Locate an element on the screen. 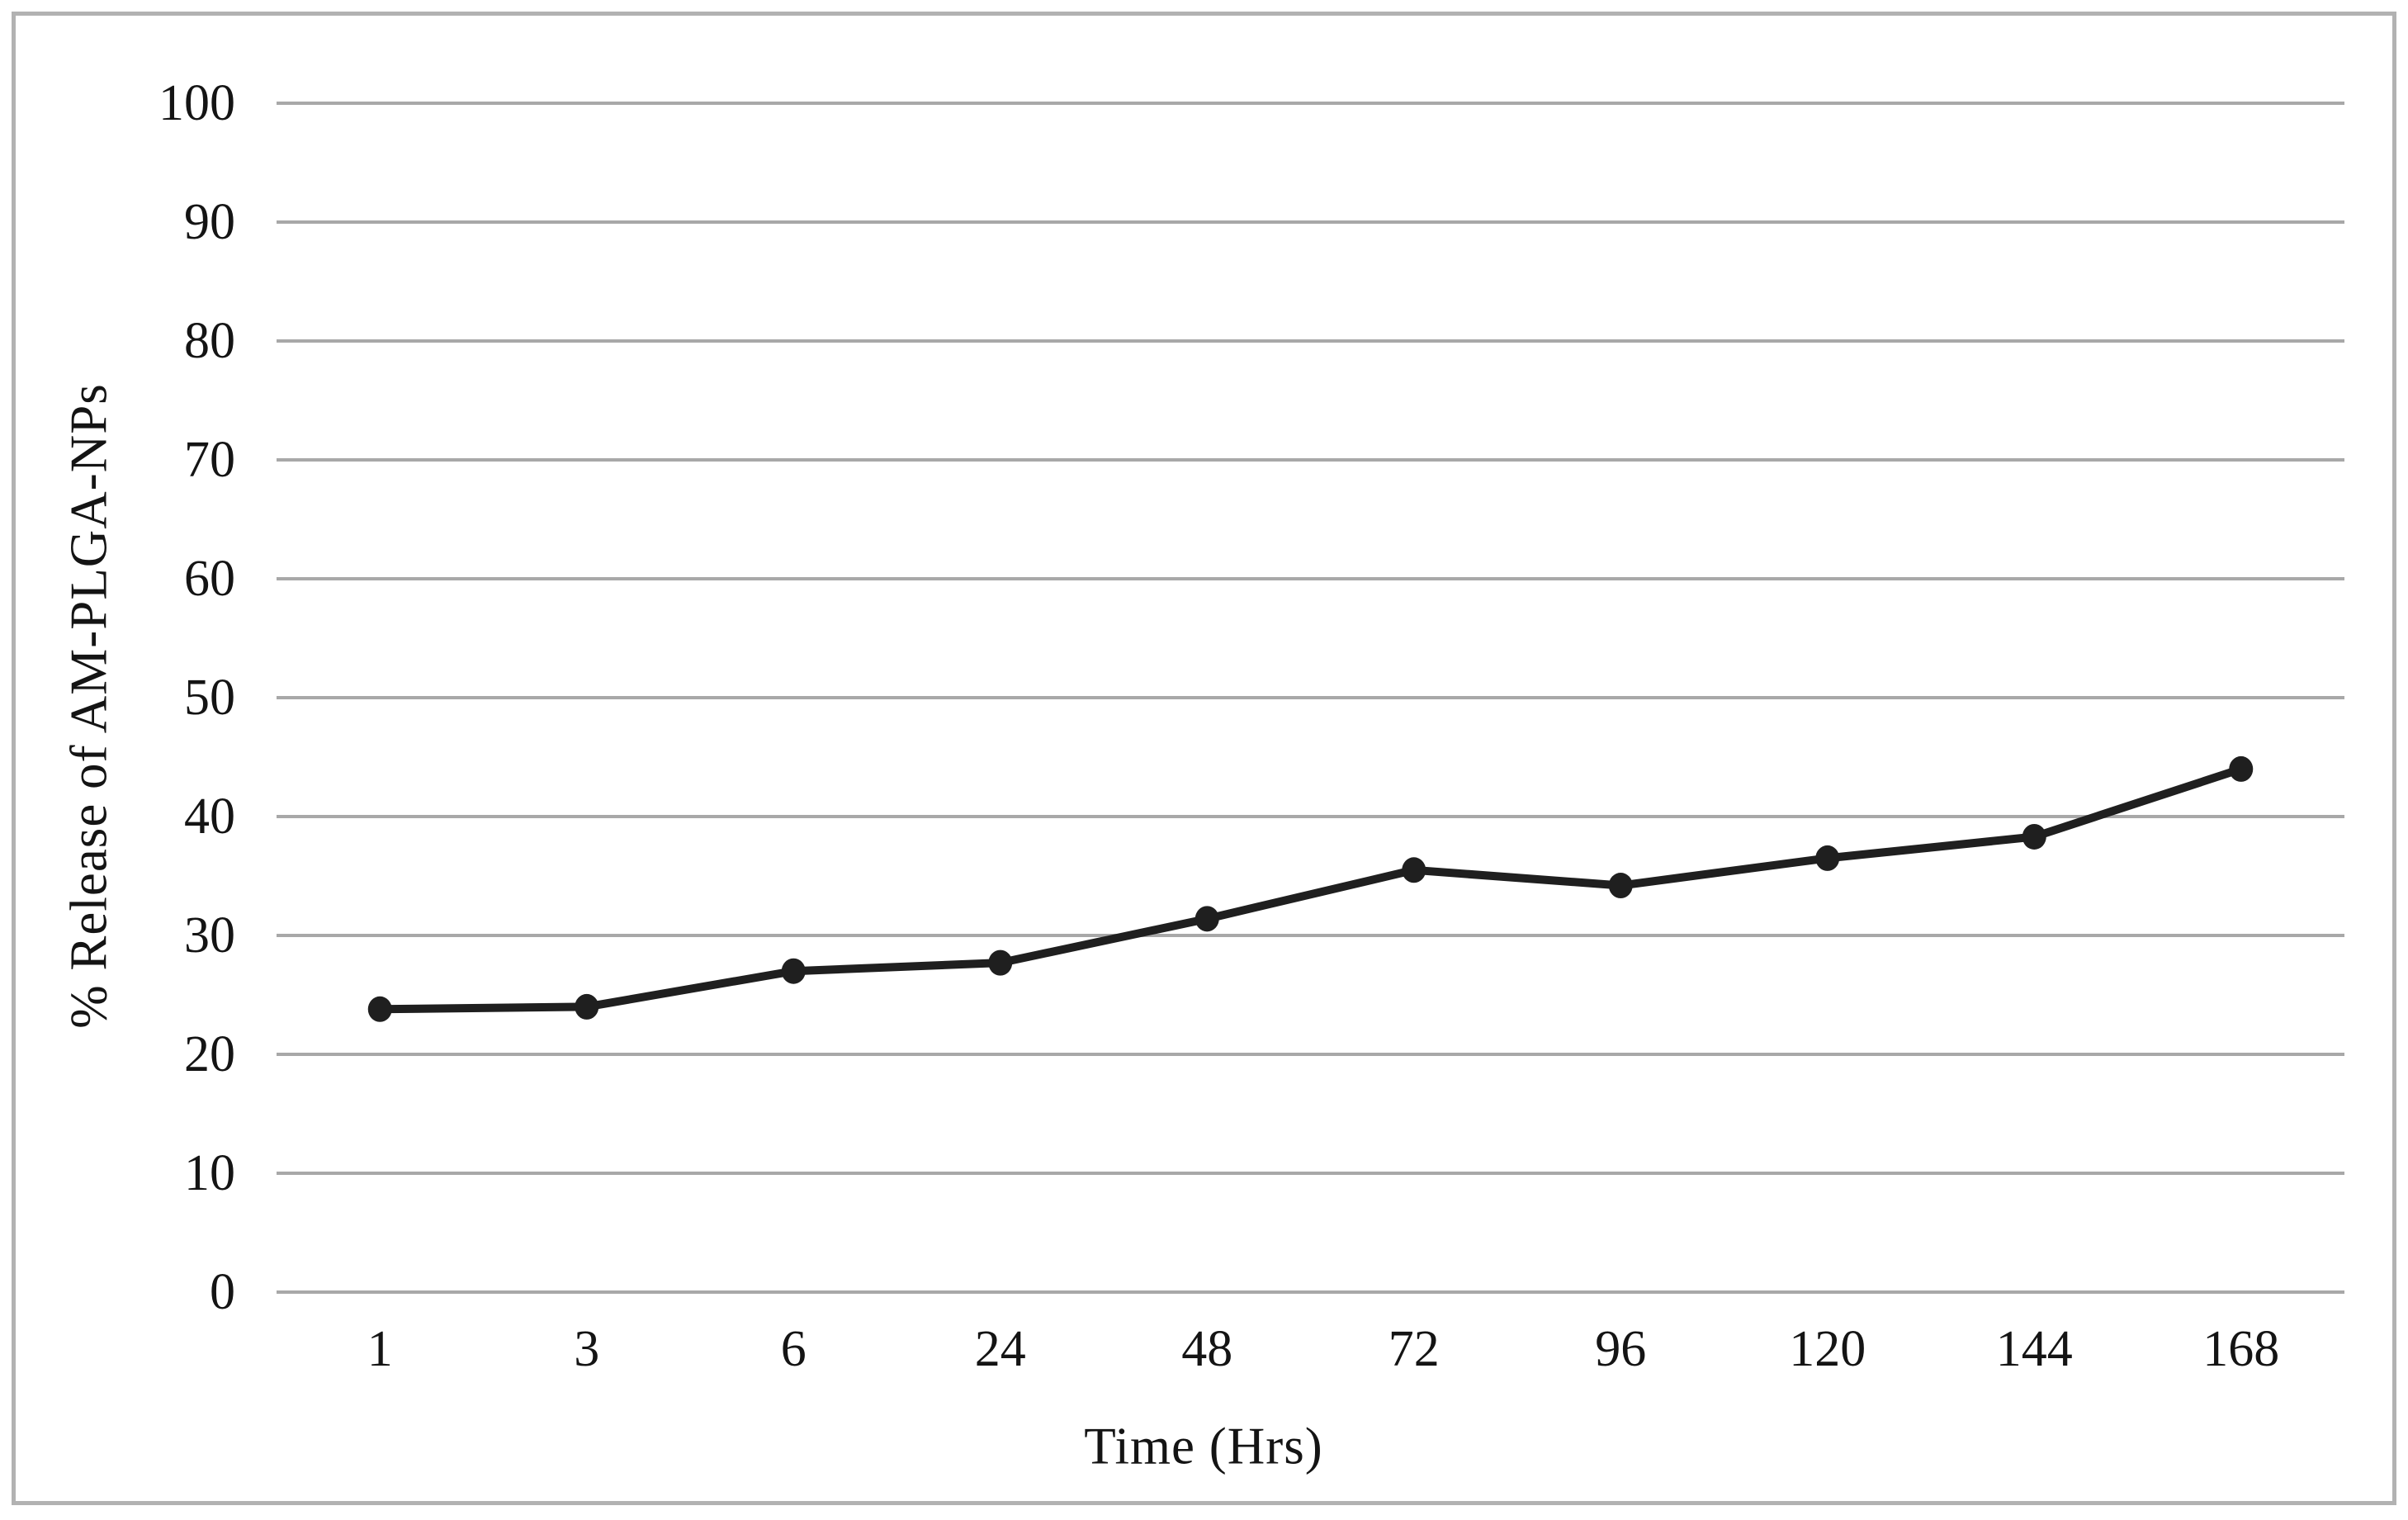 This screenshot has width=2408, height=1520. x-tick-label: 120 is located at coordinates (1827, 1349).